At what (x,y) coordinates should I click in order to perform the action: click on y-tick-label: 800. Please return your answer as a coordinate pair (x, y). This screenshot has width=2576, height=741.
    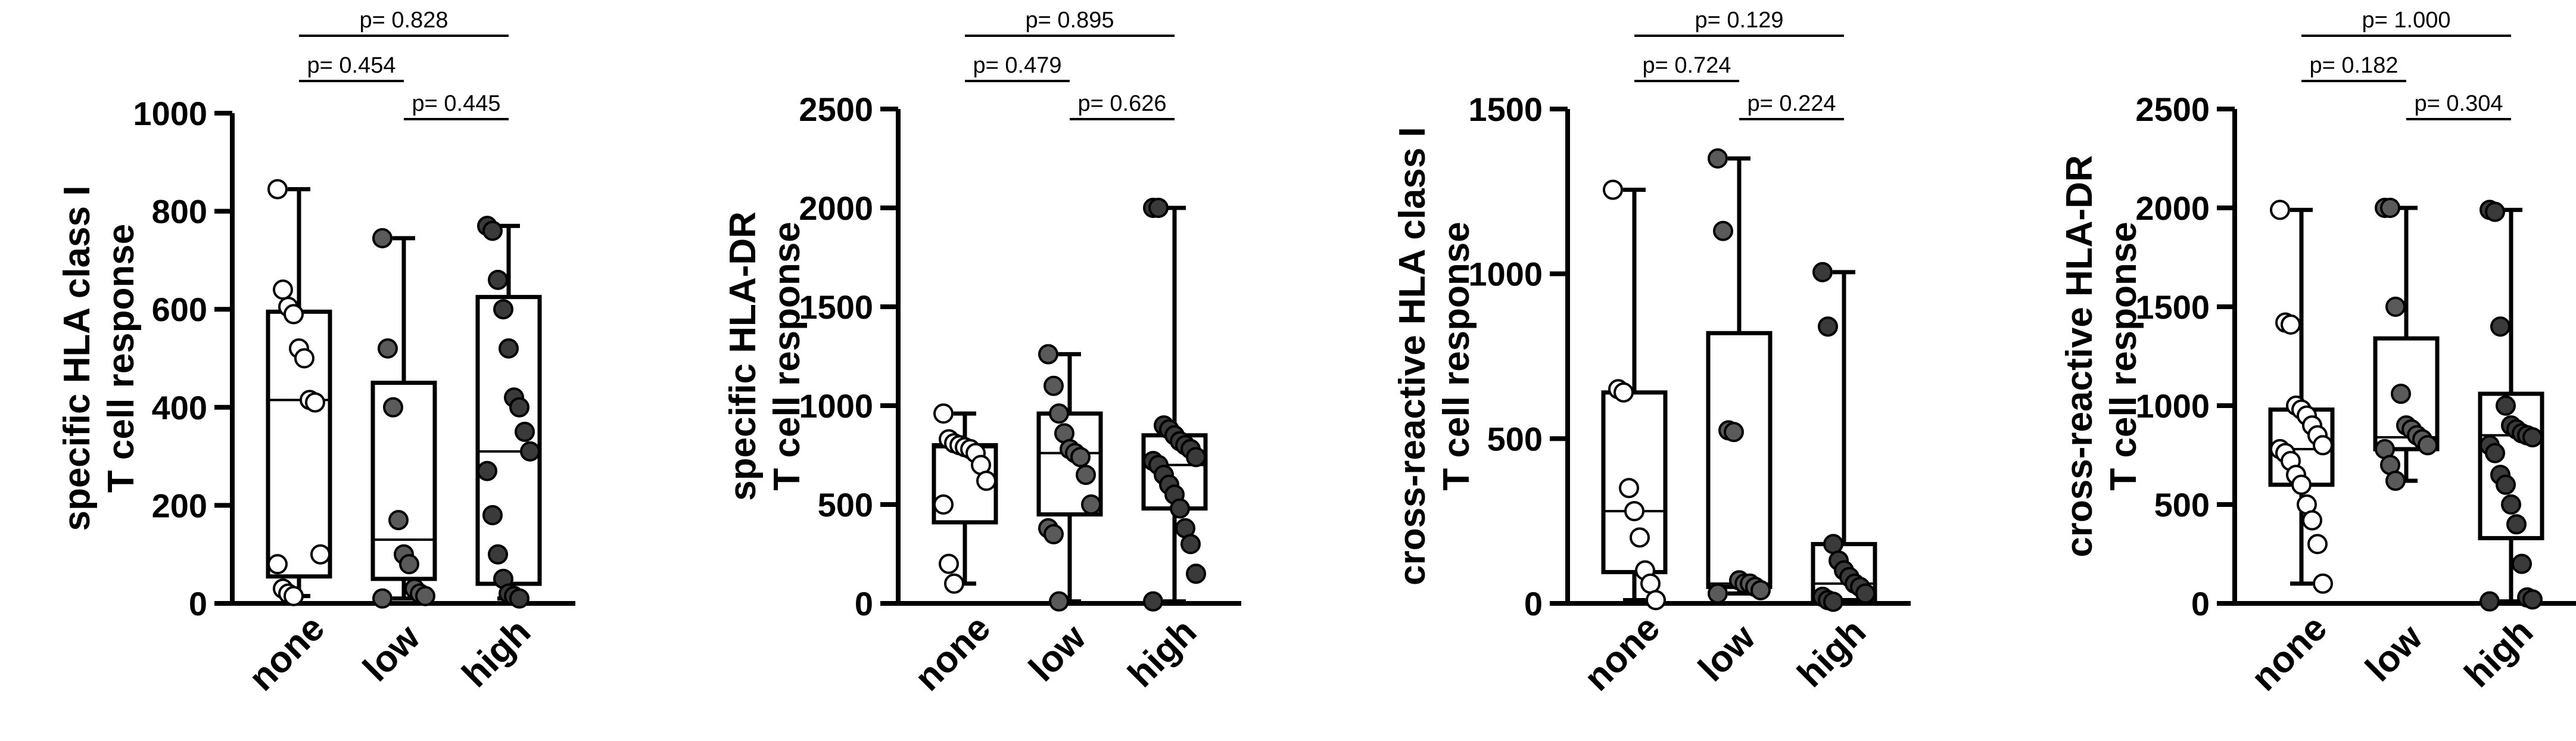
    Looking at the image, I should click on (179, 212).